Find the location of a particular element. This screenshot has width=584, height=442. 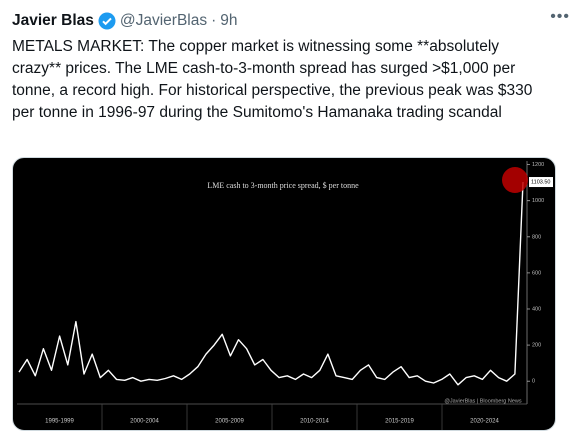

x-period-label: 2005-2009 is located at coordinates (229, 422).